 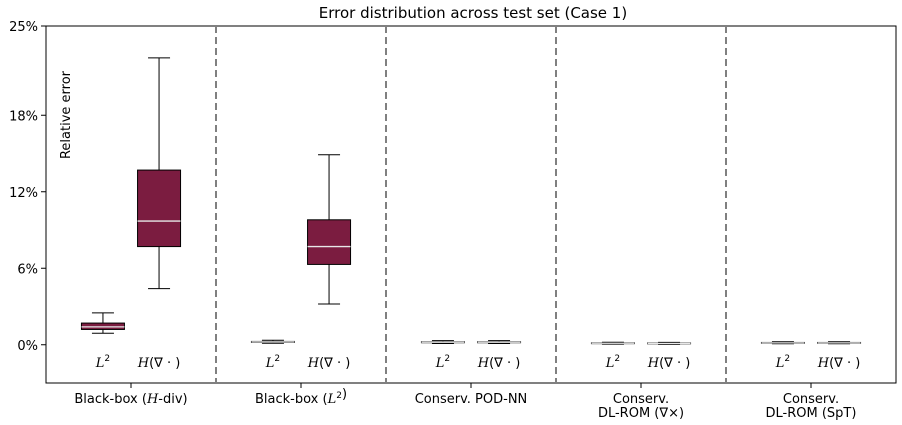 I want to click on y-tick-label: 18%, so click(x=23, y=116).